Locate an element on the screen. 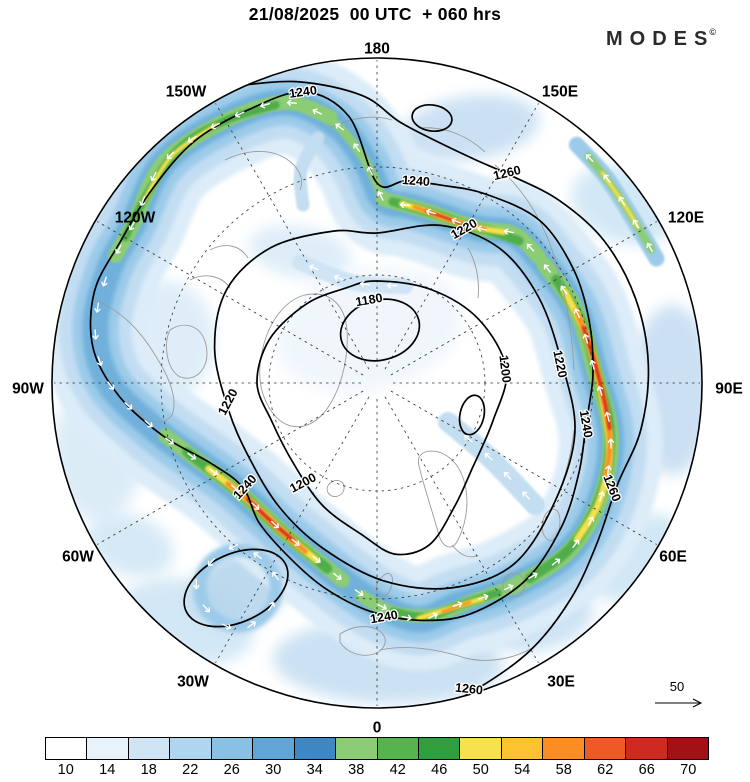 The width and height of the screenshot is (750, 782). colorbar-tick-label: 38 is located at coordinates (356, 770).